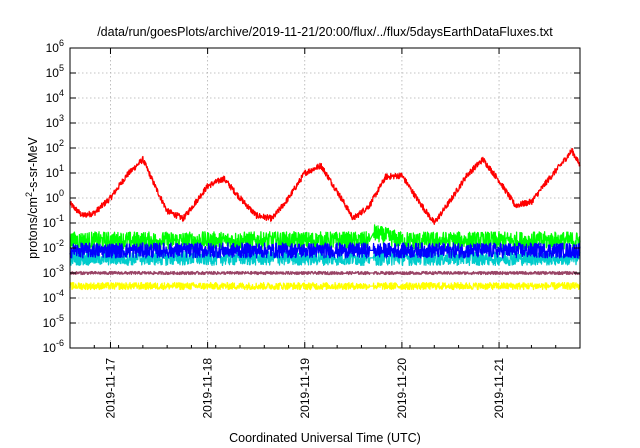 The height and width of the screenshot is (448, 640). Describe the element at coordinates (325, 438) in the screenshot. I see `x-axis-label: Coordinated Universal Time (UTC)` at that location.